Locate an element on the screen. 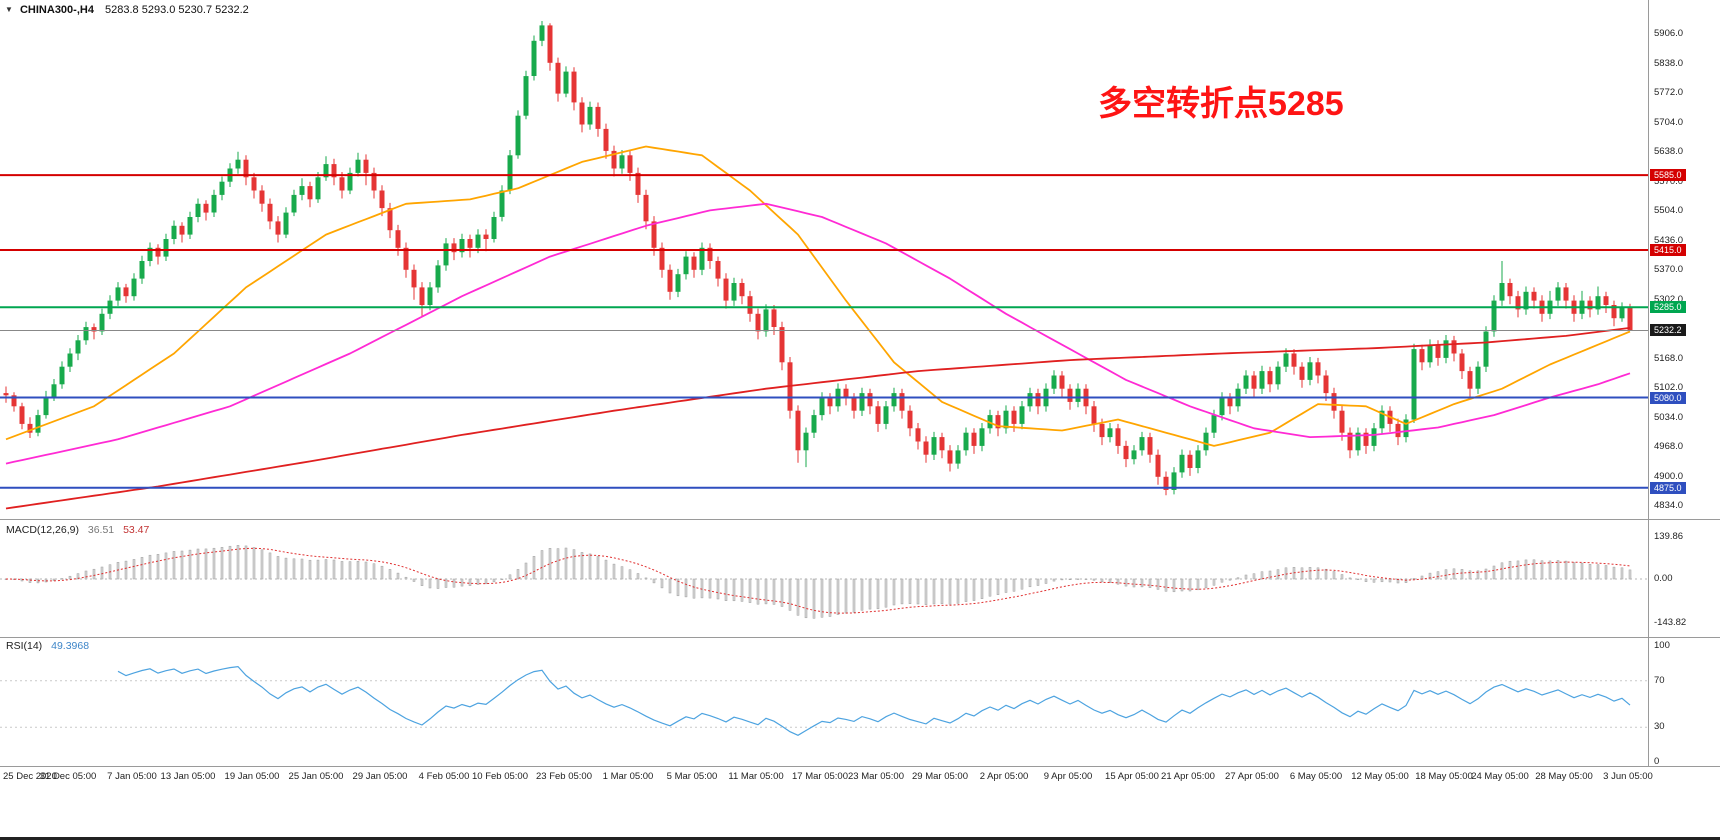  time-axis-label: 18 May 05:00 is located at coordinates (1444, 776).